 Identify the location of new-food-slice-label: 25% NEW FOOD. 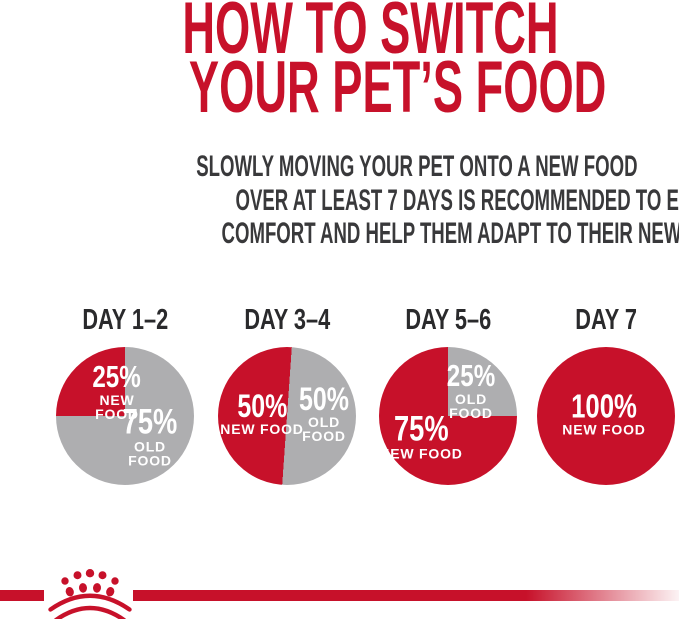
(117, 390).